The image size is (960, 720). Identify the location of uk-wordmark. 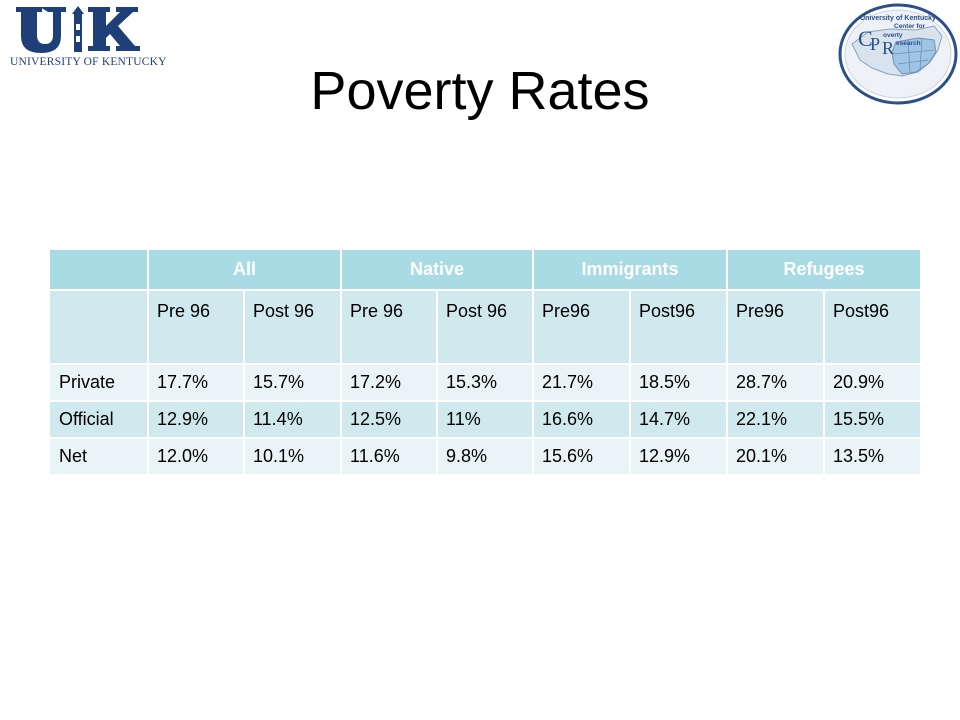
(78, 29).